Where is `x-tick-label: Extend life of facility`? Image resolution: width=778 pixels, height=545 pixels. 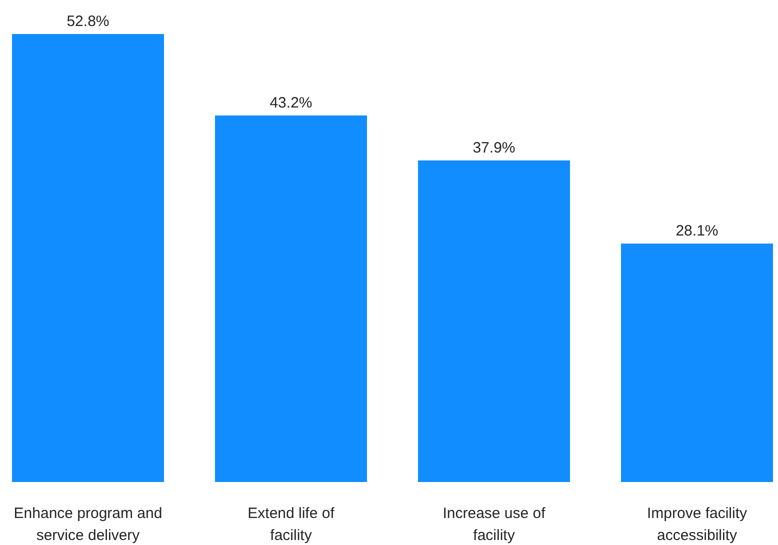 x-tick-label: Extend life of facility is located at coordinates (292, 524).